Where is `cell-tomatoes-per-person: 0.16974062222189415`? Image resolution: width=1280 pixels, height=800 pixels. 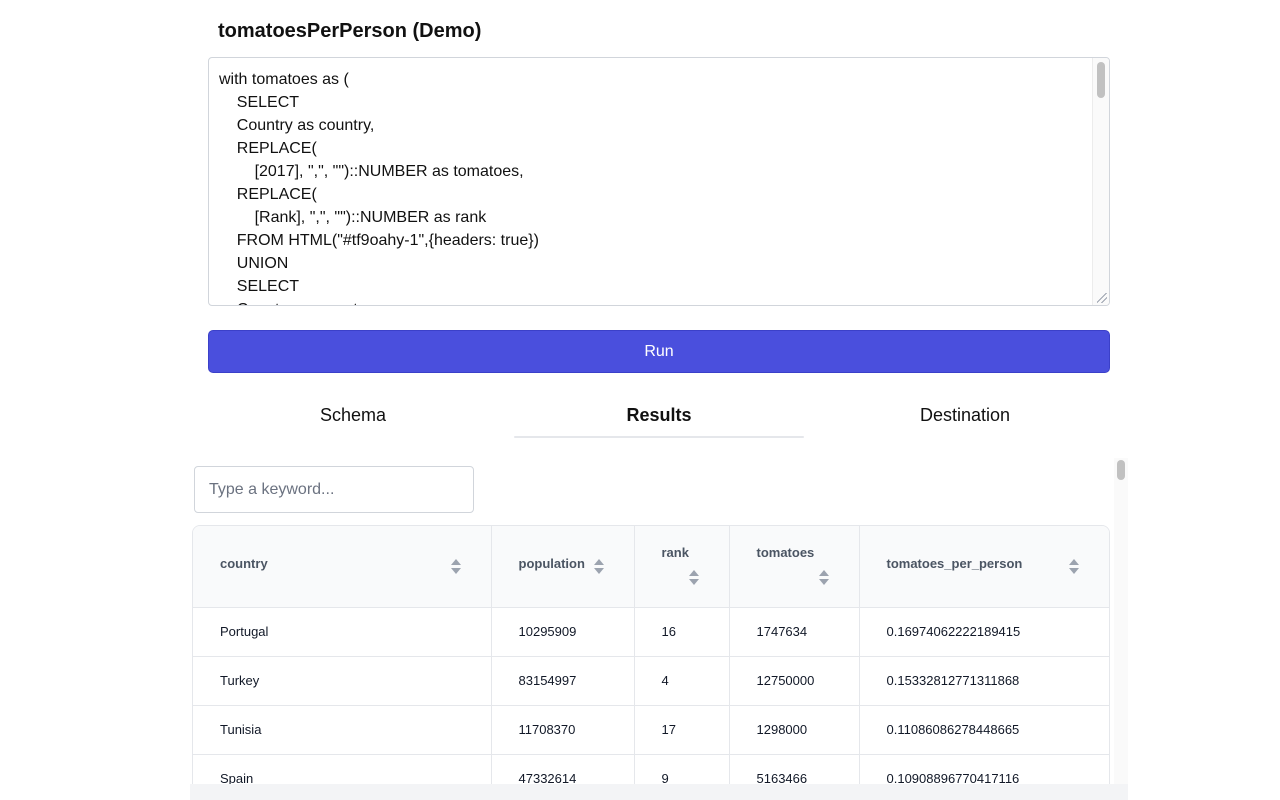 cell-tomatoes-per-person: 0.16974062222189415 is located at coordinates (984, 632).